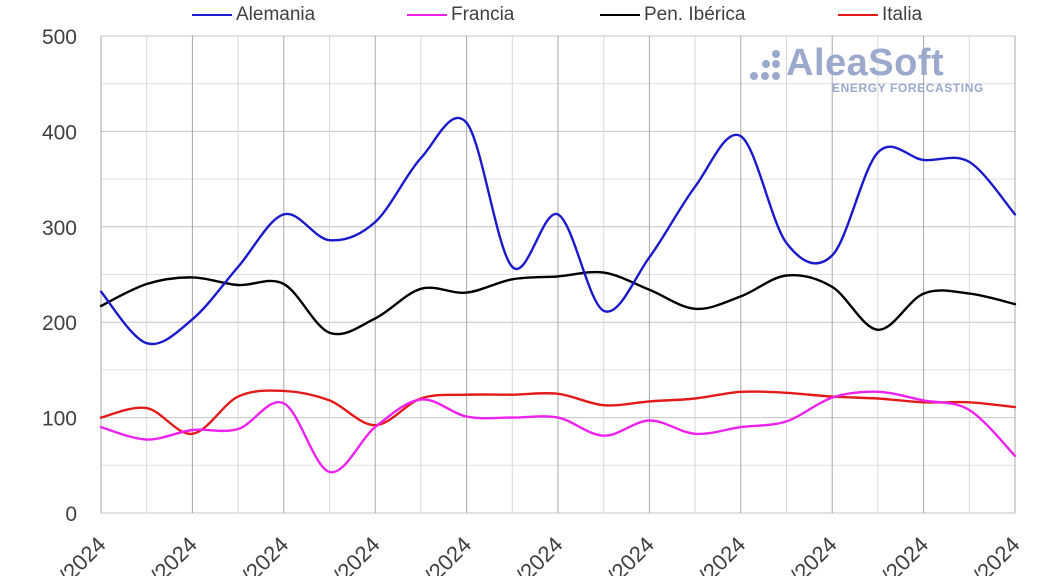 The height and width of the screenshot is (581, 1038). What do you see at coordinates (276, 14) in the screenshot?
I see `legend-label: Alemania` at bounding box center [276, 14].